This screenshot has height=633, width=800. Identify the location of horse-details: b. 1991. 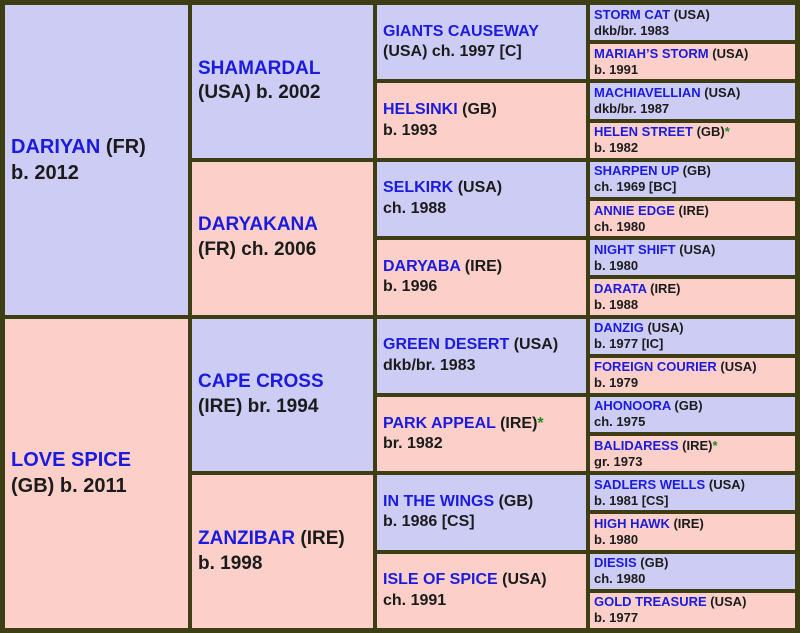
(616, 69).